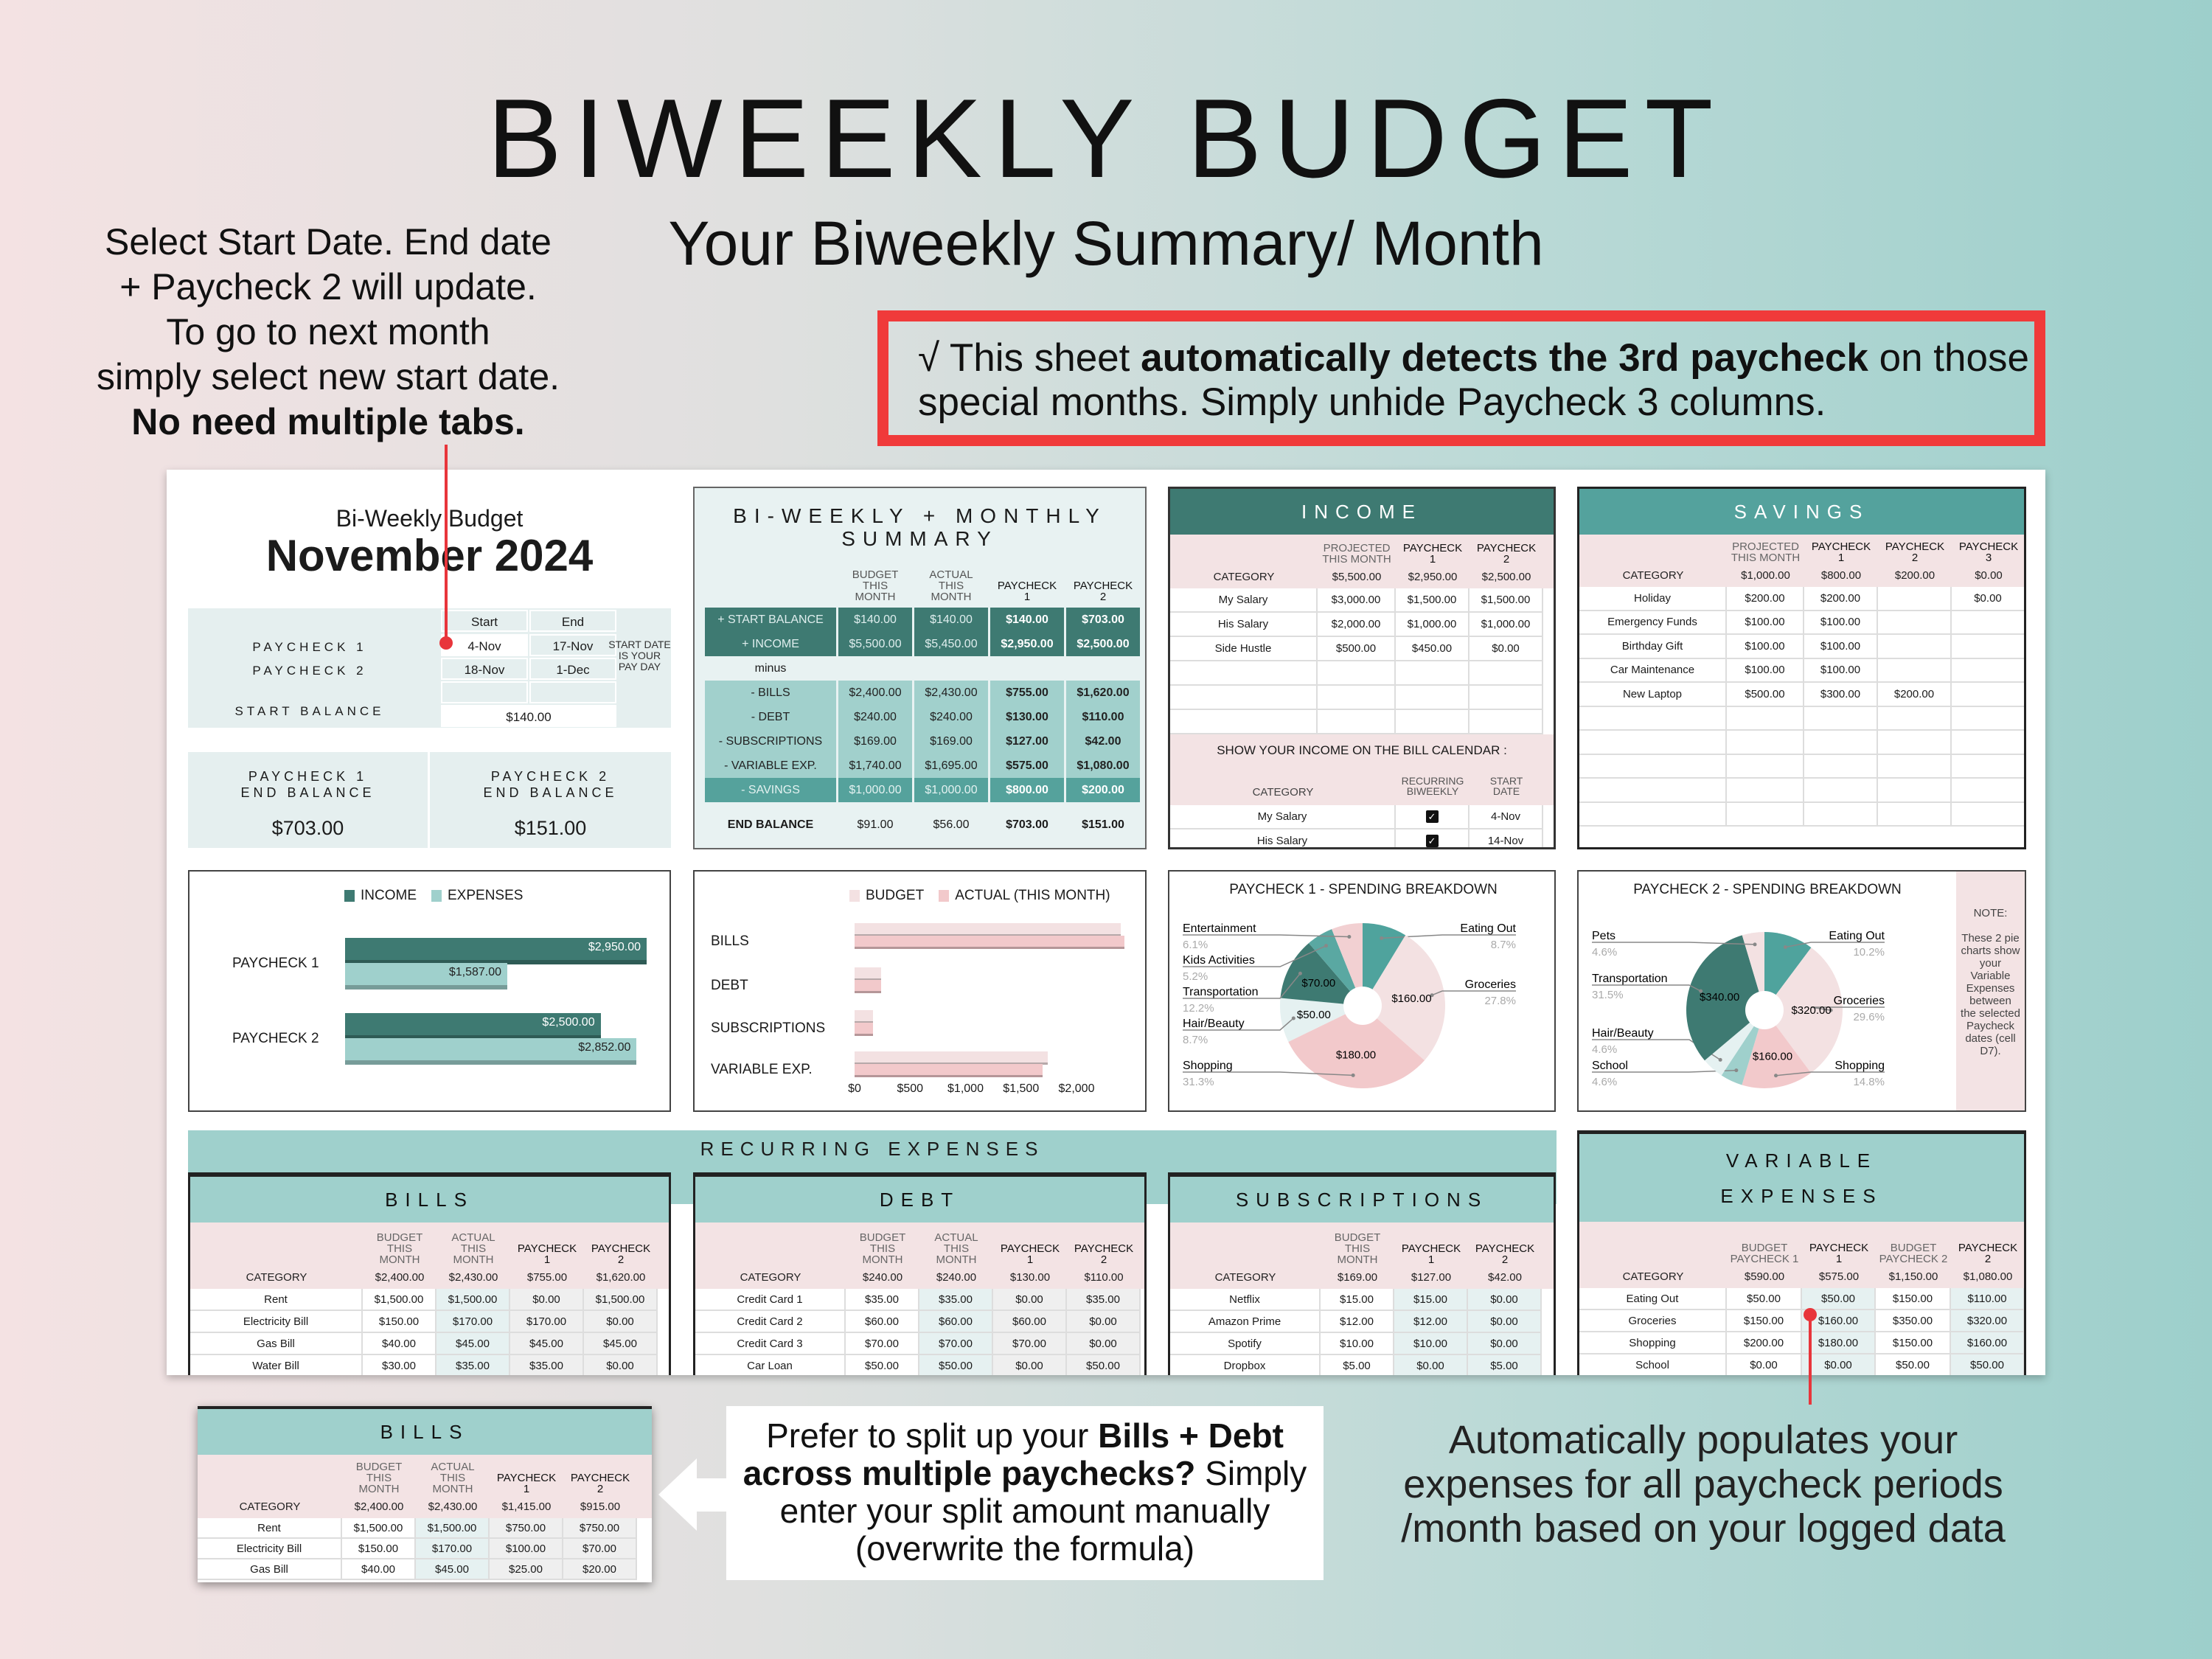 Image resolution: width=2212 pixels, height=1659 pixels. Describe the element at coordinates (1431, 1322) in the screenshot. I see `amount-cell: $12.00` at that location.